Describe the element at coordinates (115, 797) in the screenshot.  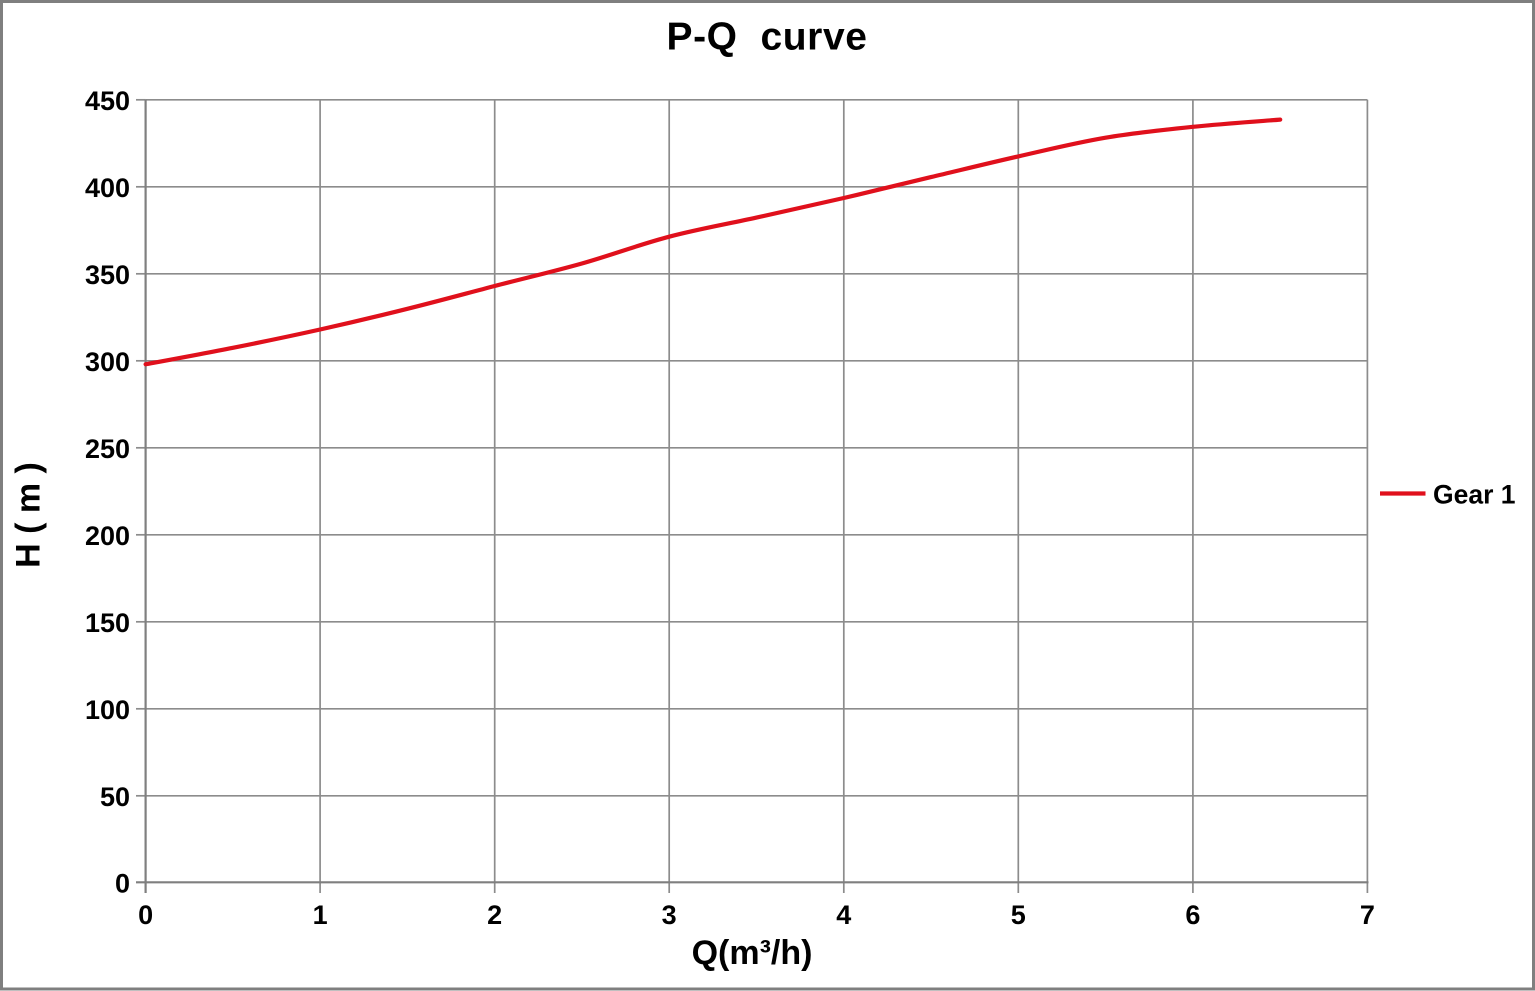
I see `svg-text: 50` at that location.